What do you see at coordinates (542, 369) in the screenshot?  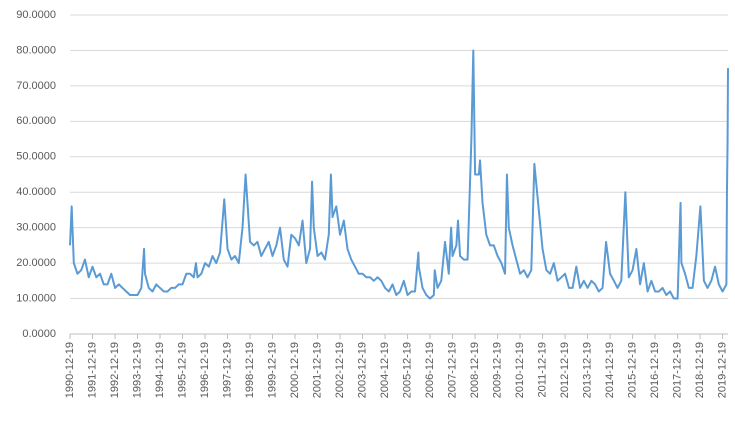 I see `x-tick-label: 2011-12-19` at bounding box center [542, 369].